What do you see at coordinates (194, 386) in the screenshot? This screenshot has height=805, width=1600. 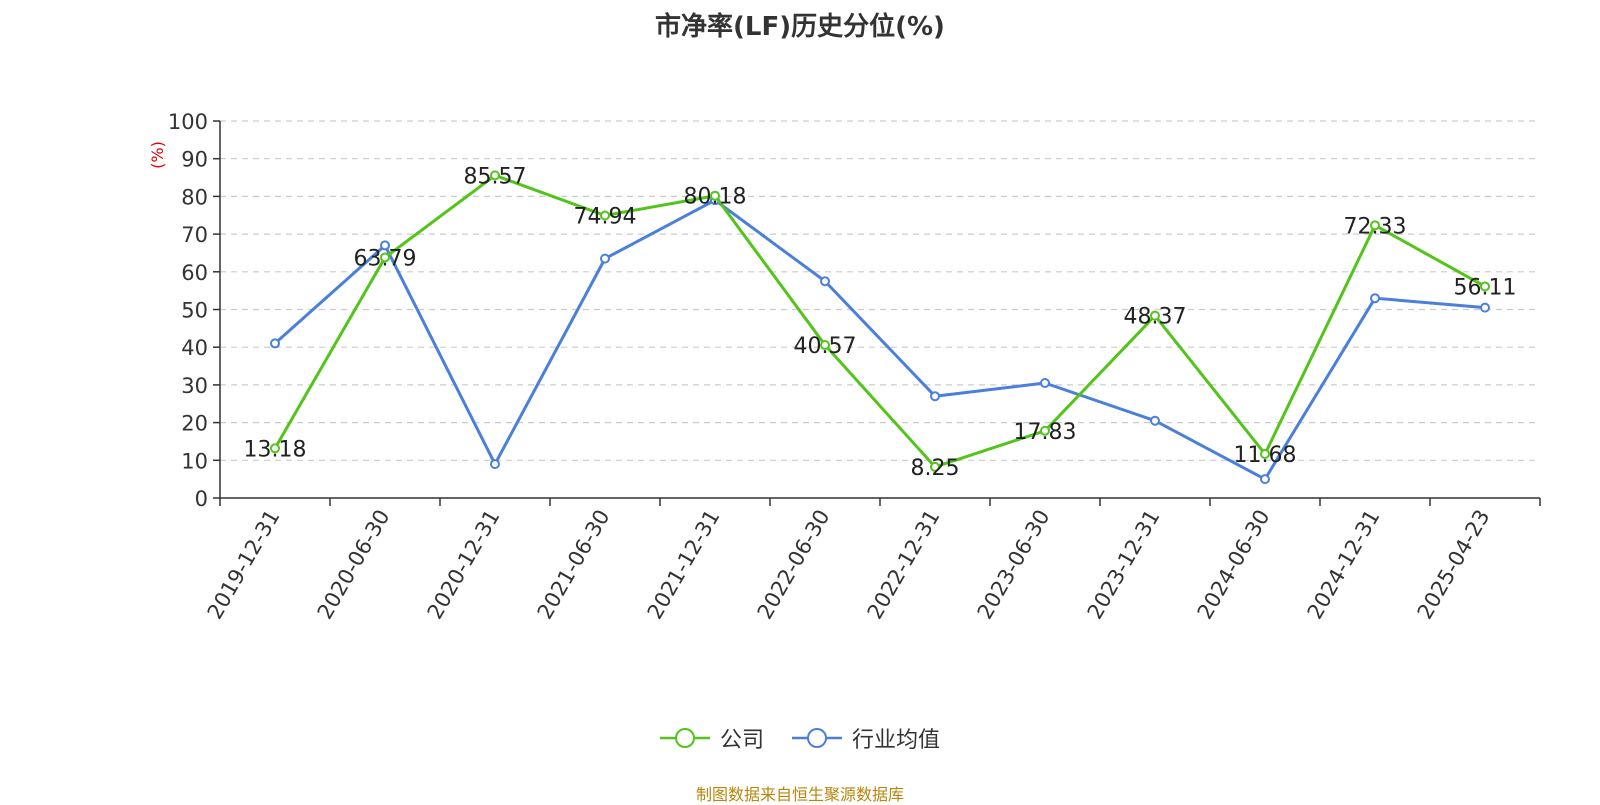 I see `y-tick-label: 30` at bounding box center [194, 386].